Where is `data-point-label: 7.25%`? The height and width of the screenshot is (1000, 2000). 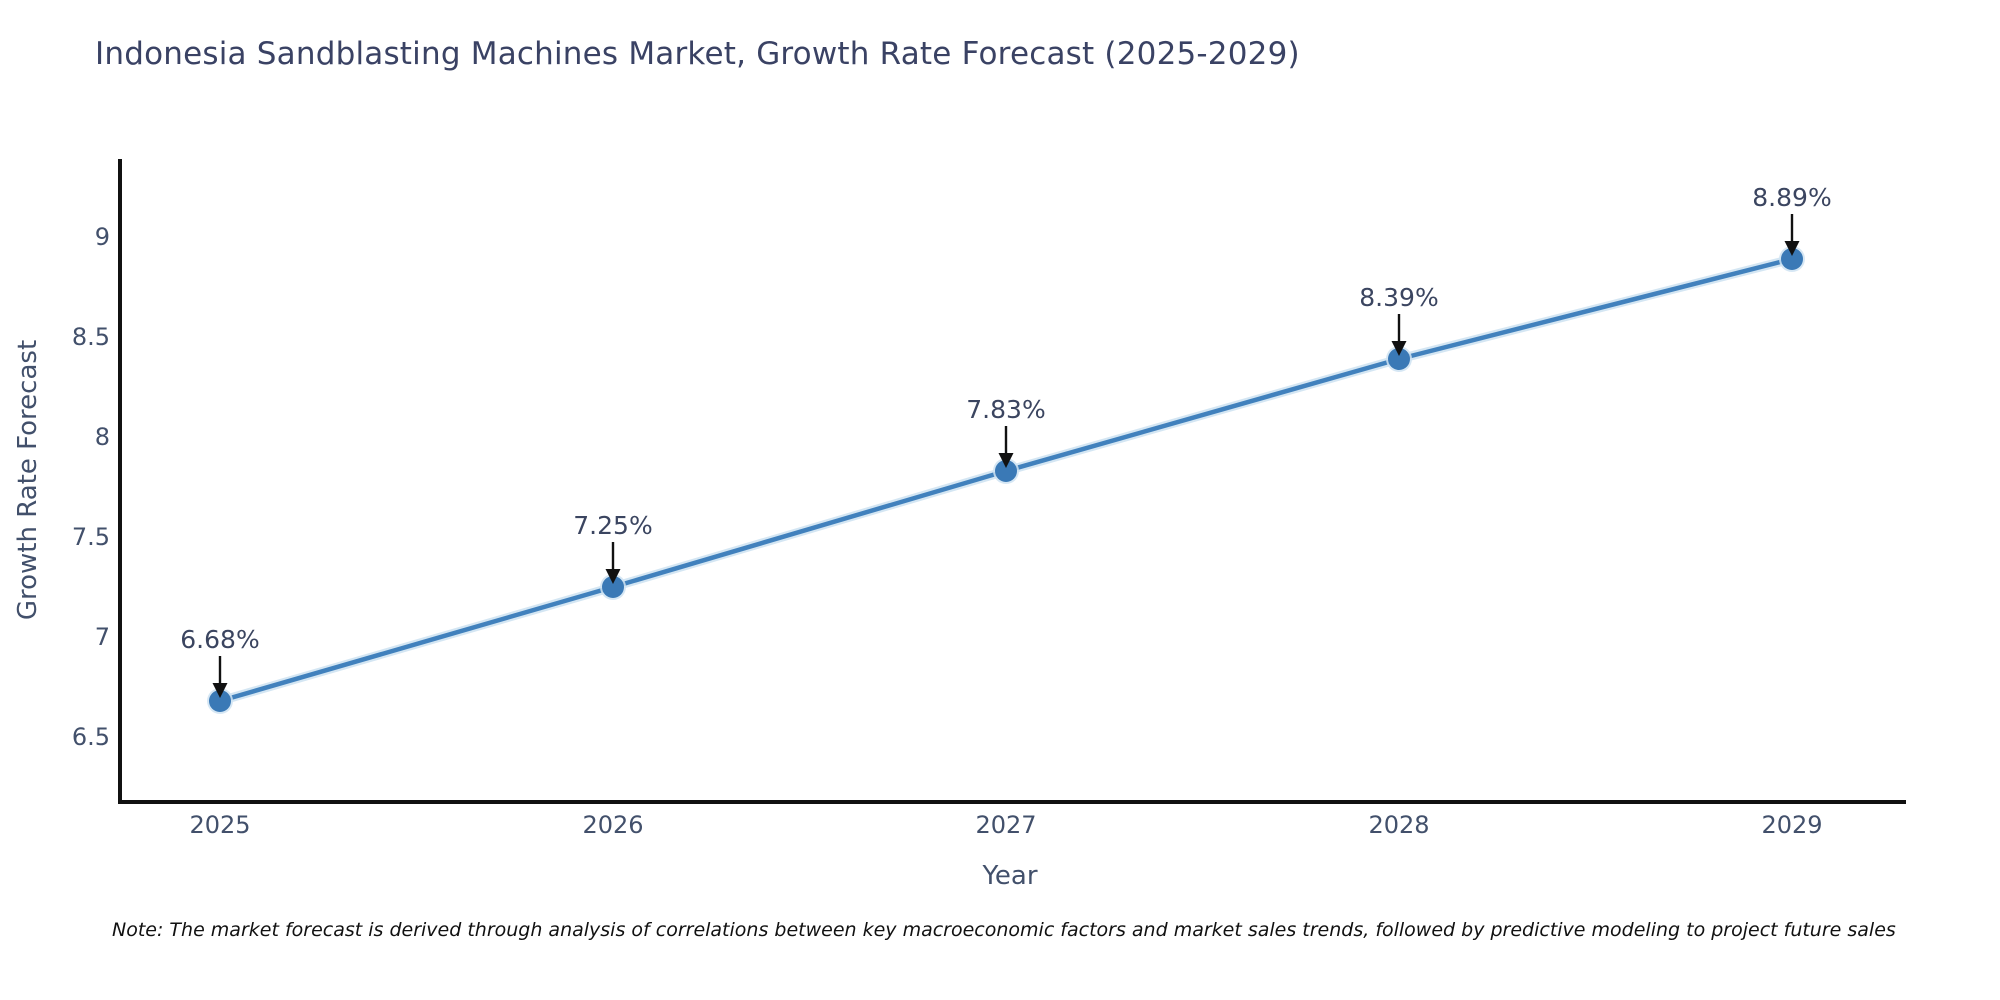
data-point-label: 7.25% is located at coordinates (613, 525).